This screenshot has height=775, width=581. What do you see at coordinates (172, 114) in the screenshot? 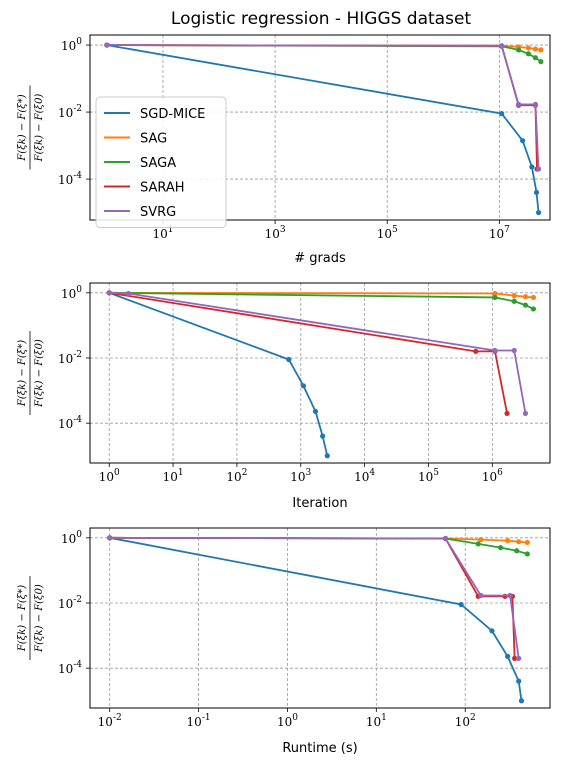
I see `legend-label-sgd-mice: SGD-MICE` at bounding box center [172, 114].